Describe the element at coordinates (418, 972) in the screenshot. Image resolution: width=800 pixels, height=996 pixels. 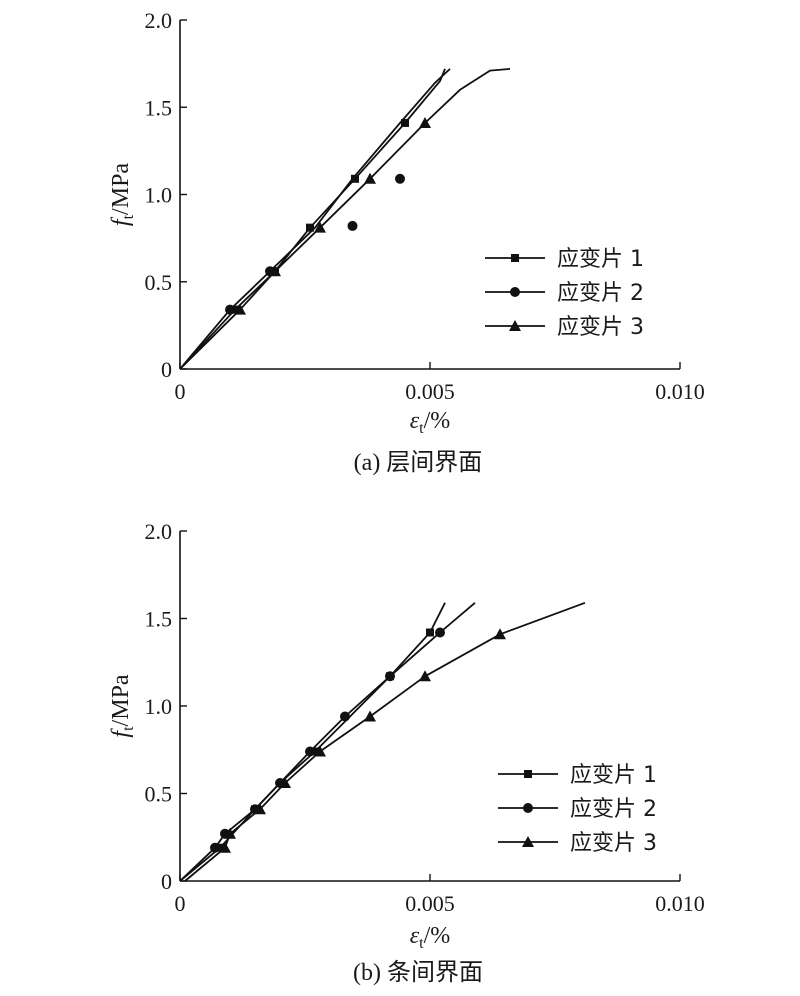
I see `panel-caption: (b) 条间界面` at that location.